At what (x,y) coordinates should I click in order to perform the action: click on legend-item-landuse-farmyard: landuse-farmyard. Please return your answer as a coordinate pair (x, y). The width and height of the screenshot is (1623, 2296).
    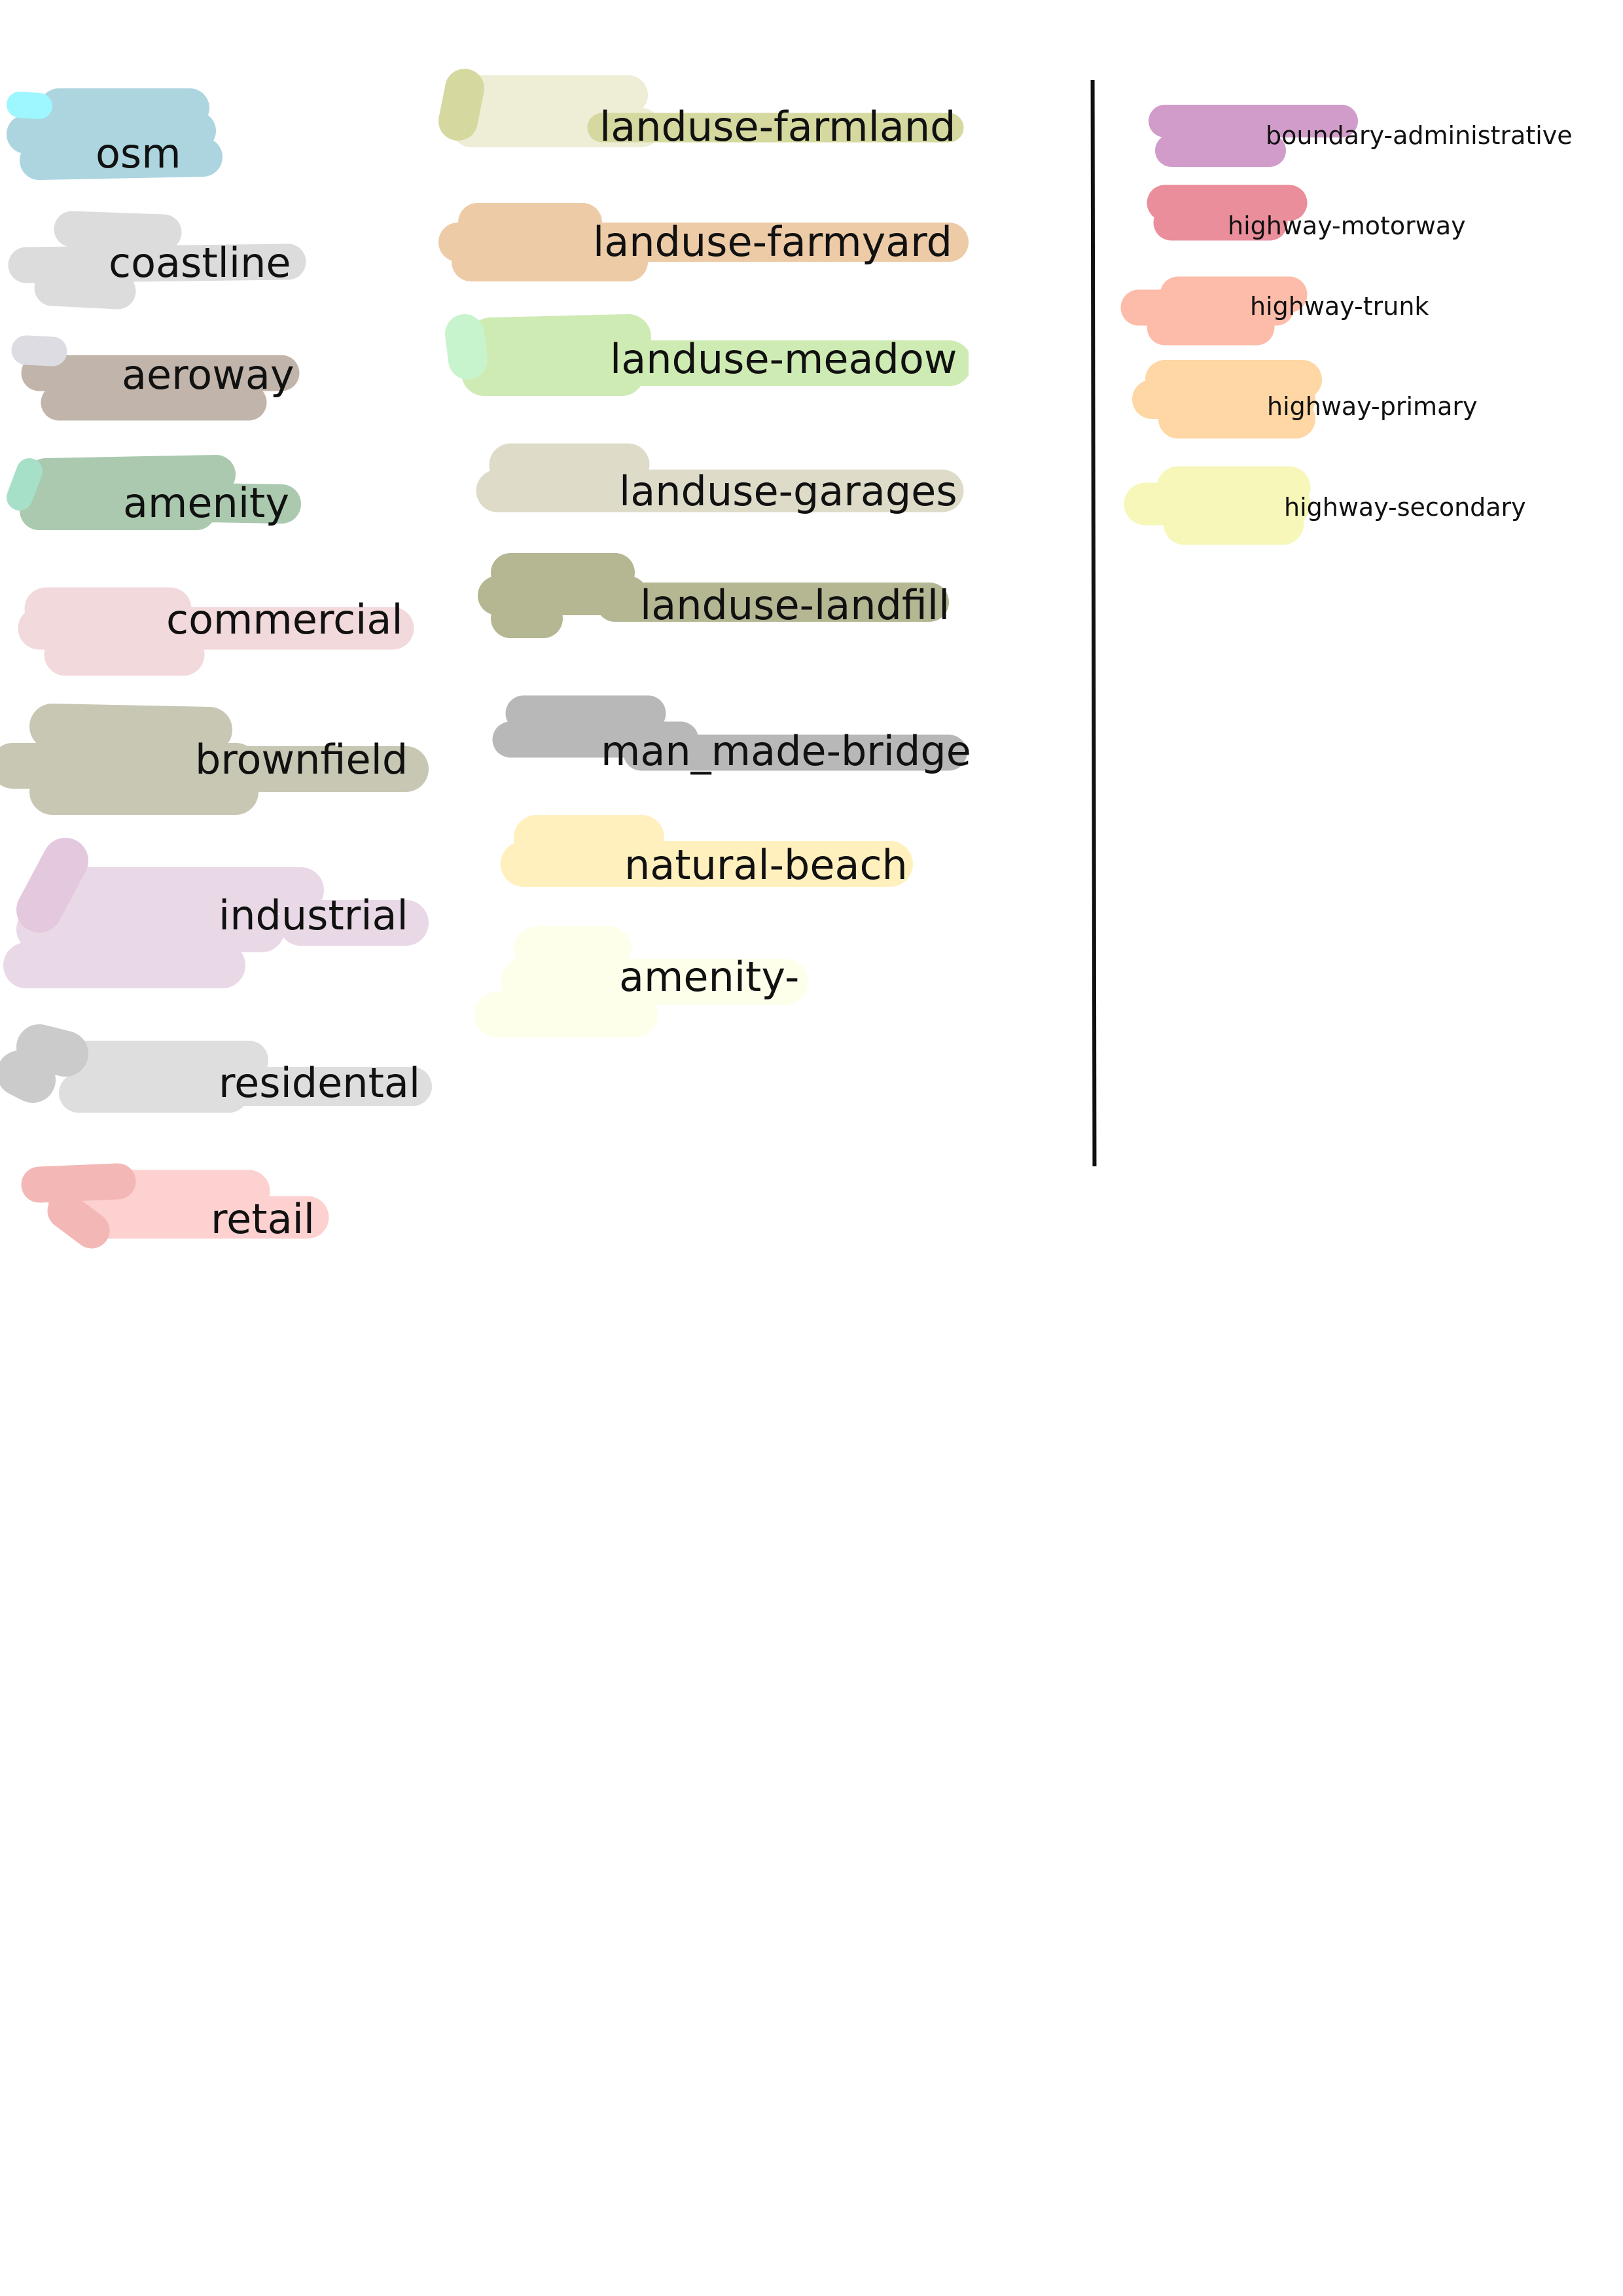
    Looking at the image, I should click on (700, 242).